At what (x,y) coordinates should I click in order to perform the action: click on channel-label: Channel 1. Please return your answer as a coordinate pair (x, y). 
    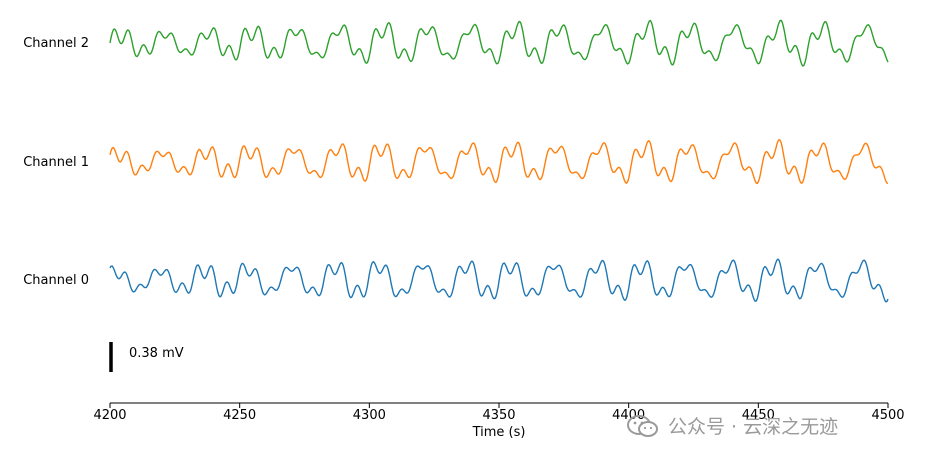
    Looking at the image, I should click on (56, 162).